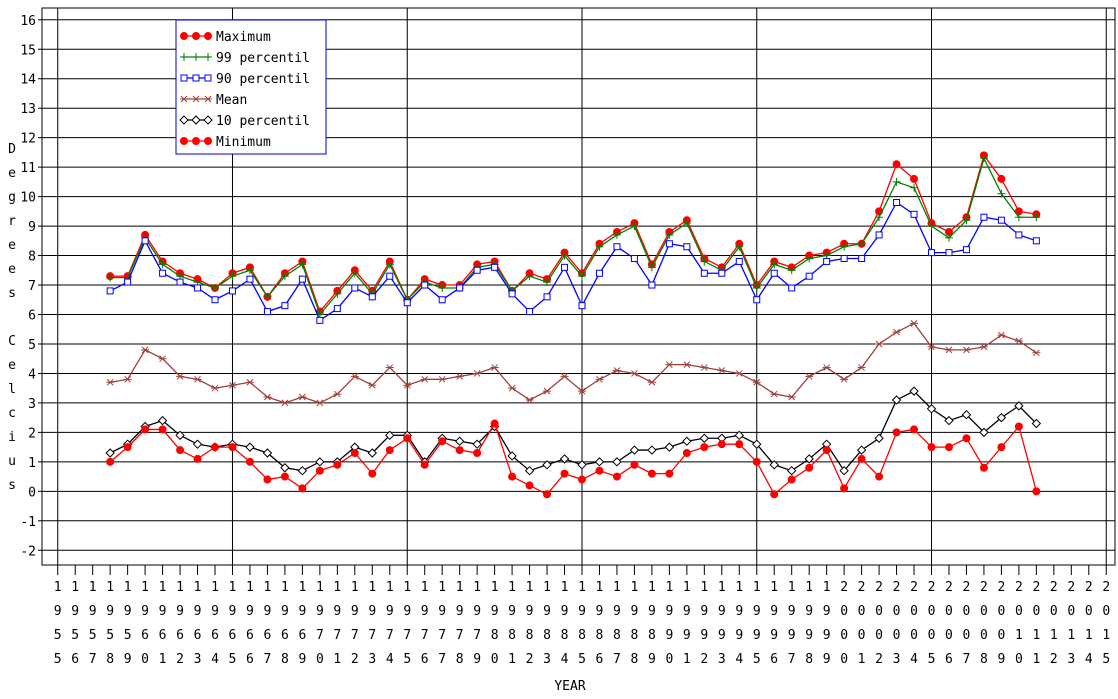  What do you see at coordinates (826, 628) in the screenshot?
I see `x-tick-label: 1999` at bounding box center [826, 628].